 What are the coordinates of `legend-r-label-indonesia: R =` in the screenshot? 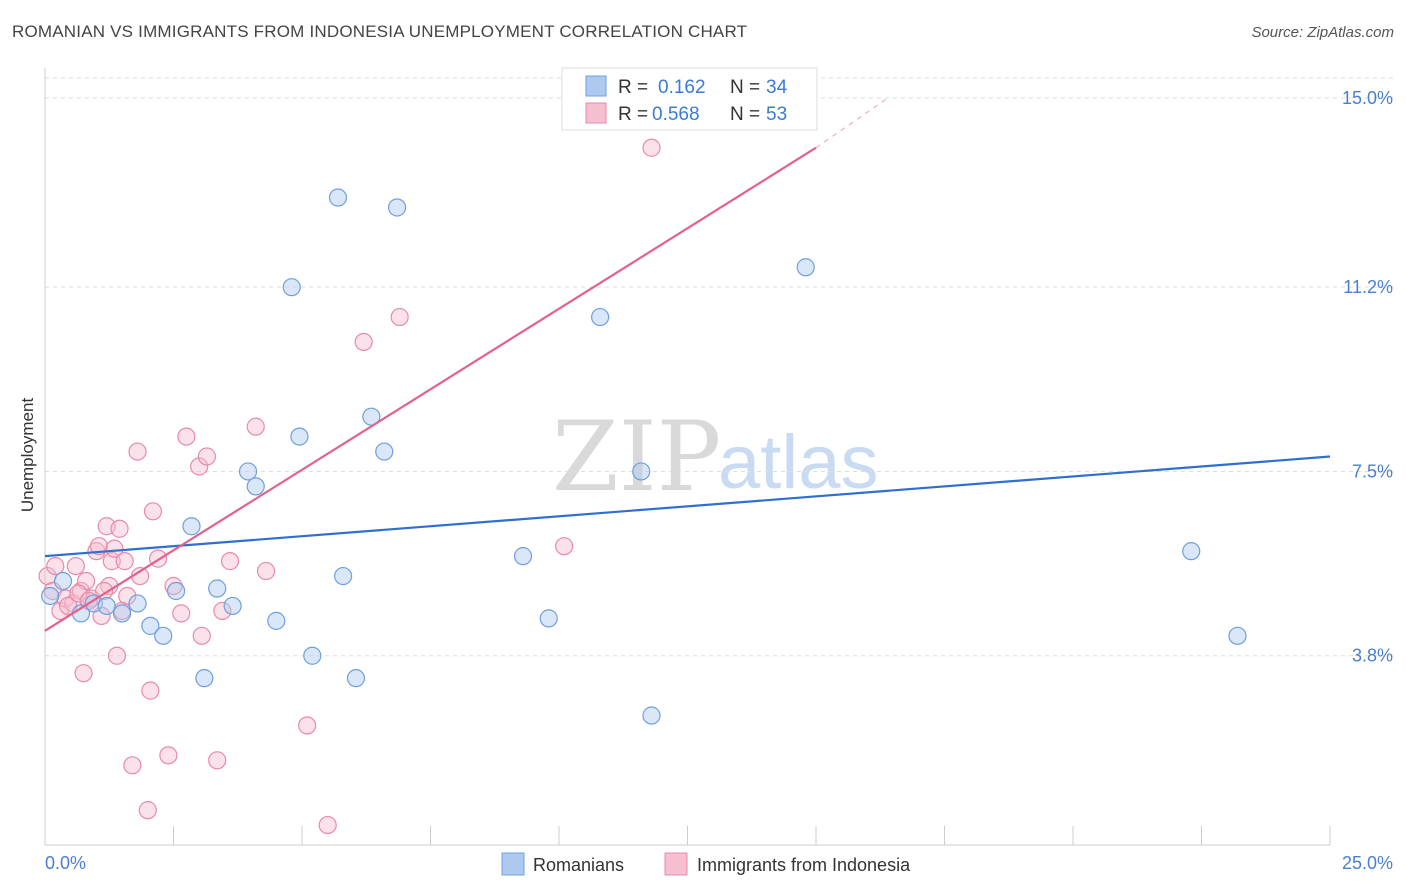 It's located at (633, 114).